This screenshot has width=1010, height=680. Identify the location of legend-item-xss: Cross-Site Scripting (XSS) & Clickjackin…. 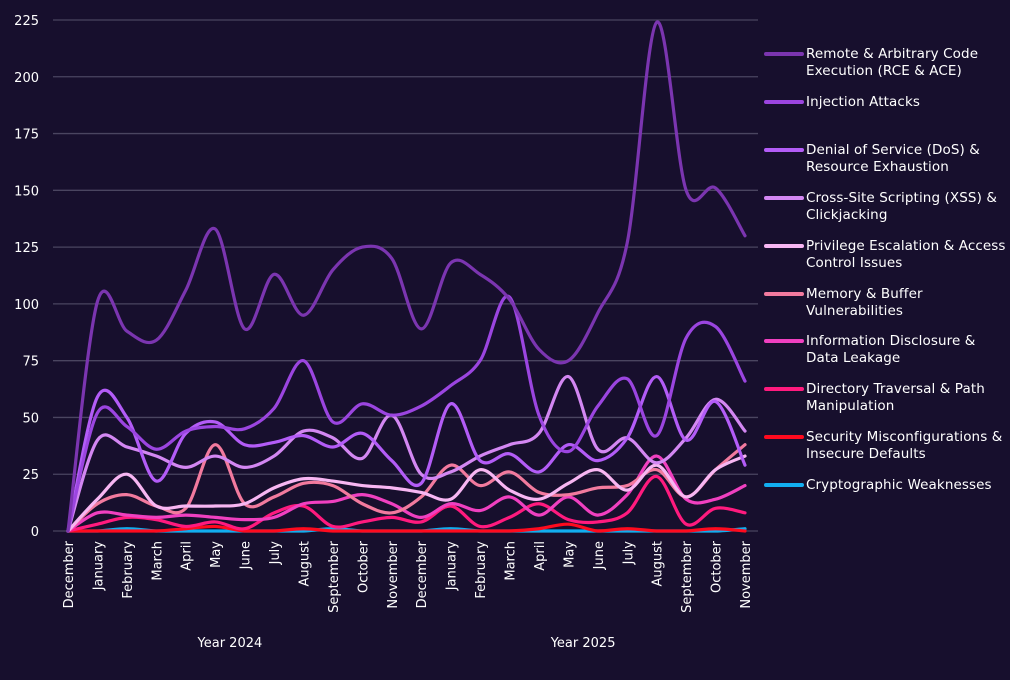
(885, 207).